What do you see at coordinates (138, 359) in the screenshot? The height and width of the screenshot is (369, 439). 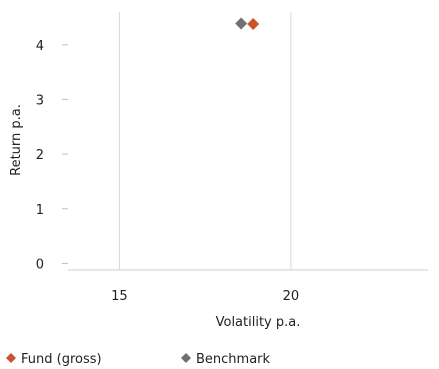 I see `legend: Fund (gross) Benchmark` at bounding box center [138, 359].